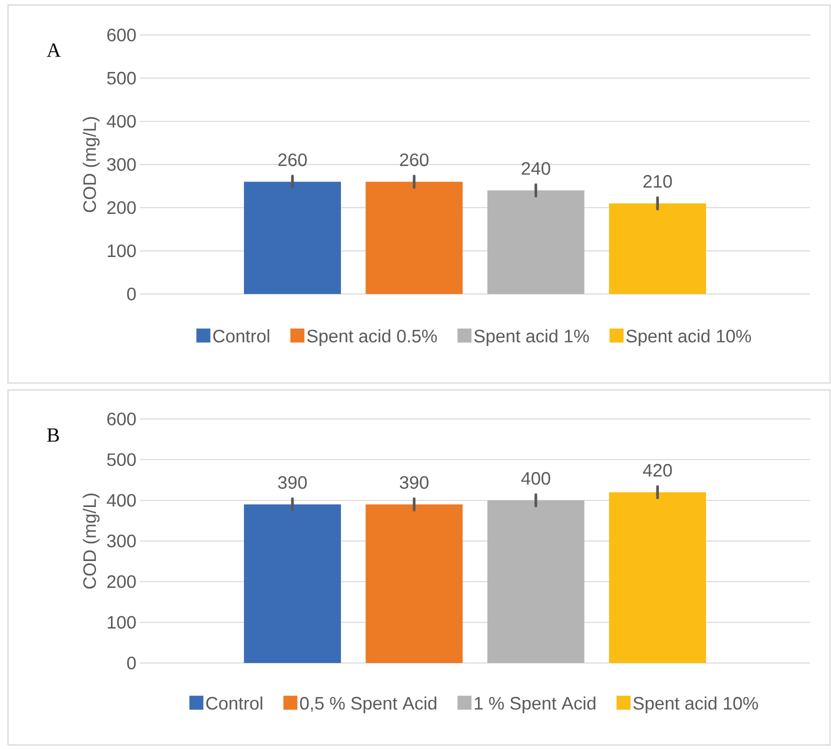 This screenshot has width=831, height=749. Describe the element at coordinates (535, 705) in the screenshot. I see `legend-label: 1 % Spent Acid` at that location.